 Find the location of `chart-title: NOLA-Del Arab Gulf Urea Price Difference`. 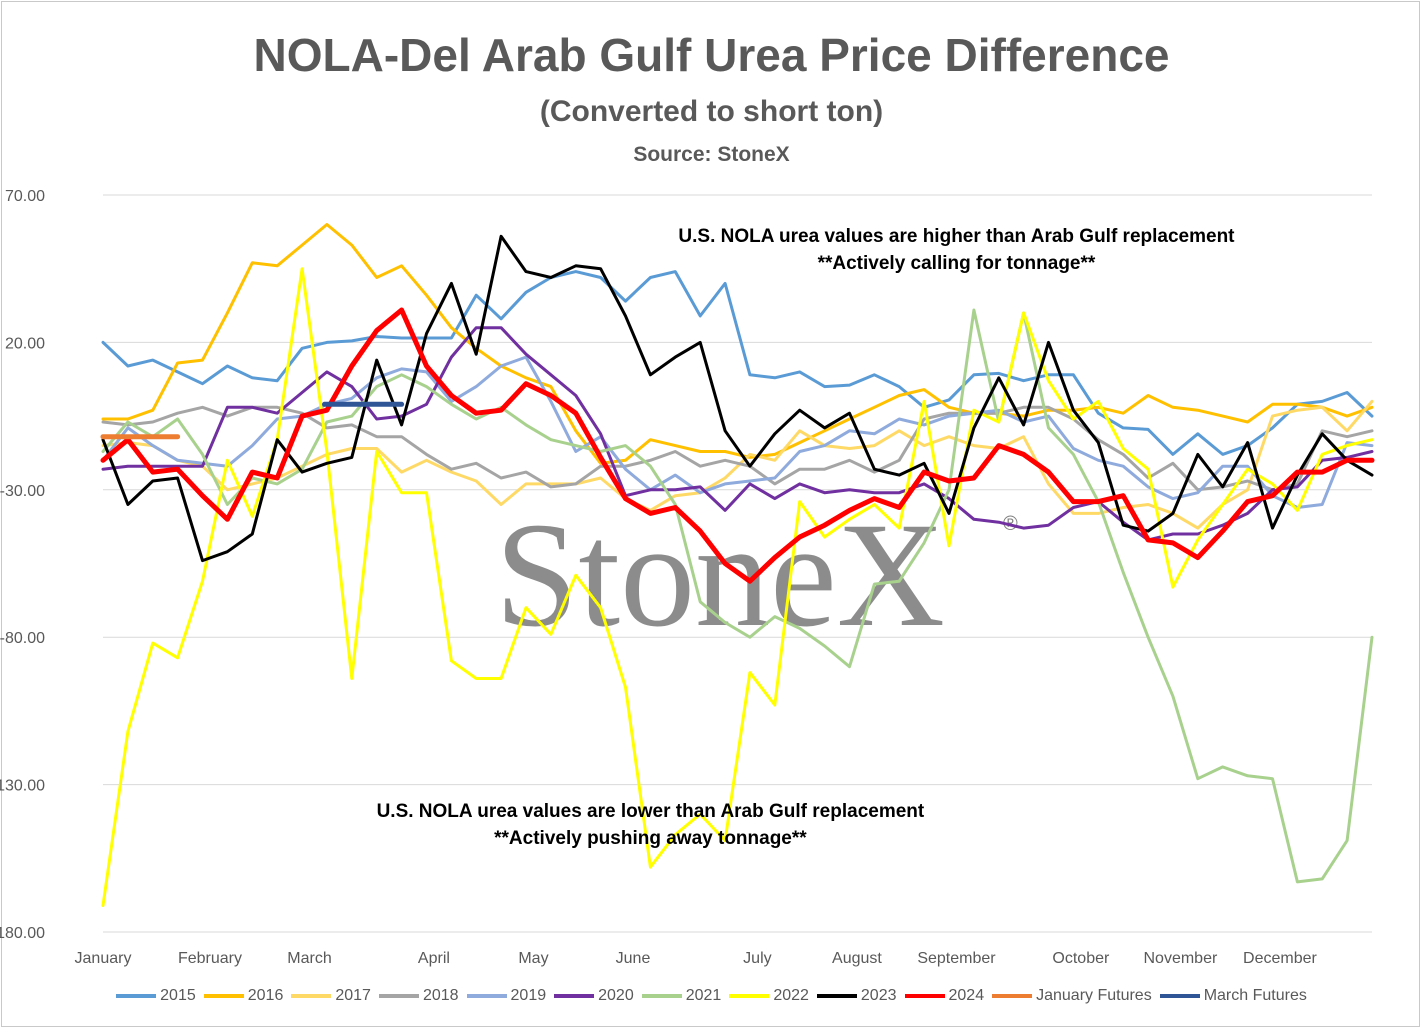

chart-title: NOLA-Del Arab Gulf Urea Price Difference is located at coordinates (711, 55).